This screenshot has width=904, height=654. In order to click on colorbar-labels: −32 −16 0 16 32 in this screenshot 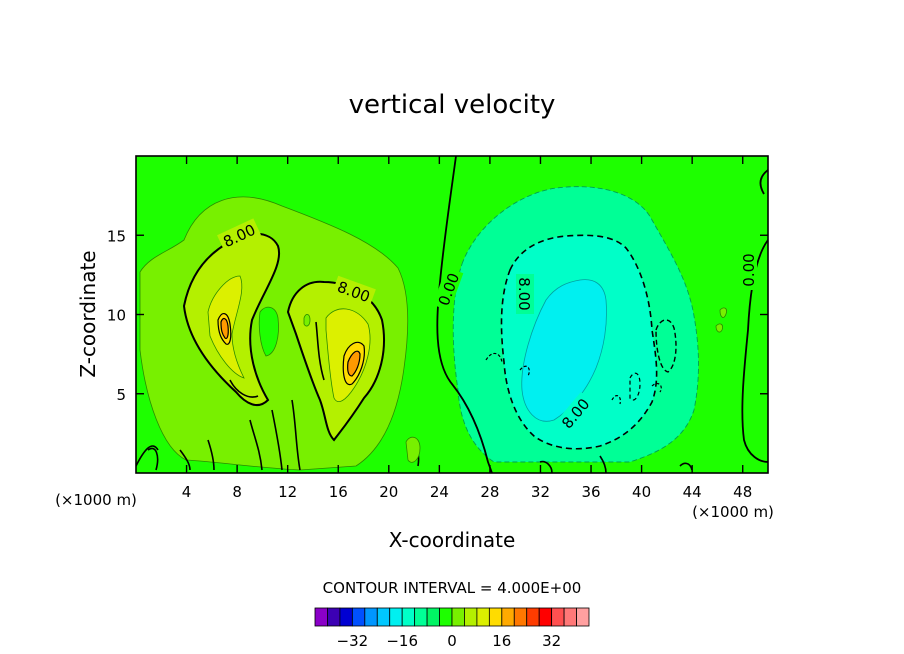, I will do `click(449, 641)`.